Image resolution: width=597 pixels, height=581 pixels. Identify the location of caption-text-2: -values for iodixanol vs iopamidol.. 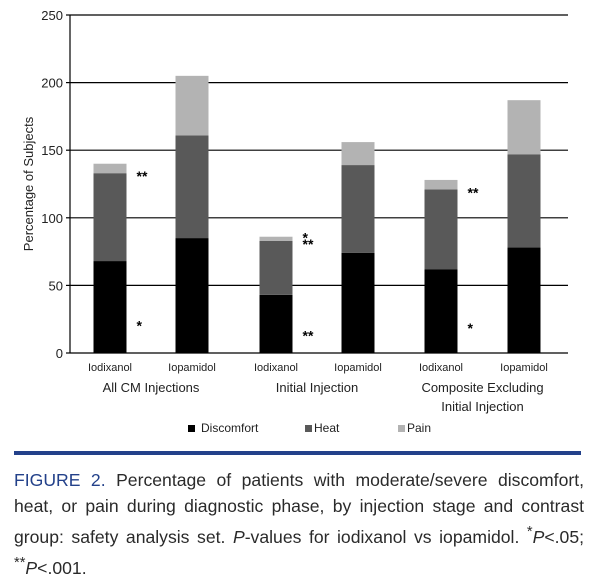
(385, 536).